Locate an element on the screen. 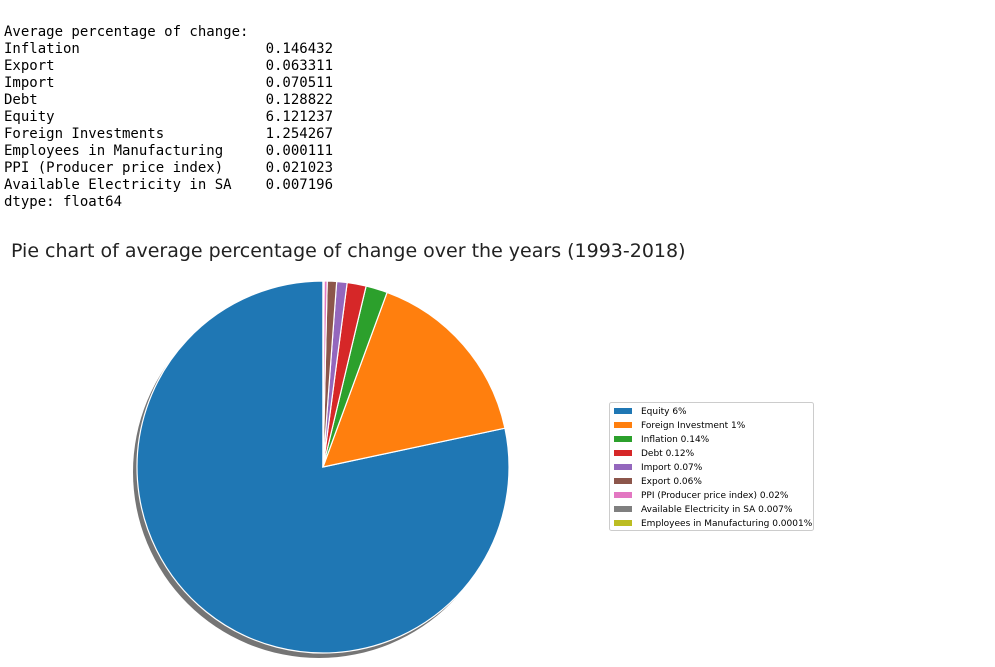 This screenshot has width=995, height=667. output-label: Debt is located at coordinates (21, 100).